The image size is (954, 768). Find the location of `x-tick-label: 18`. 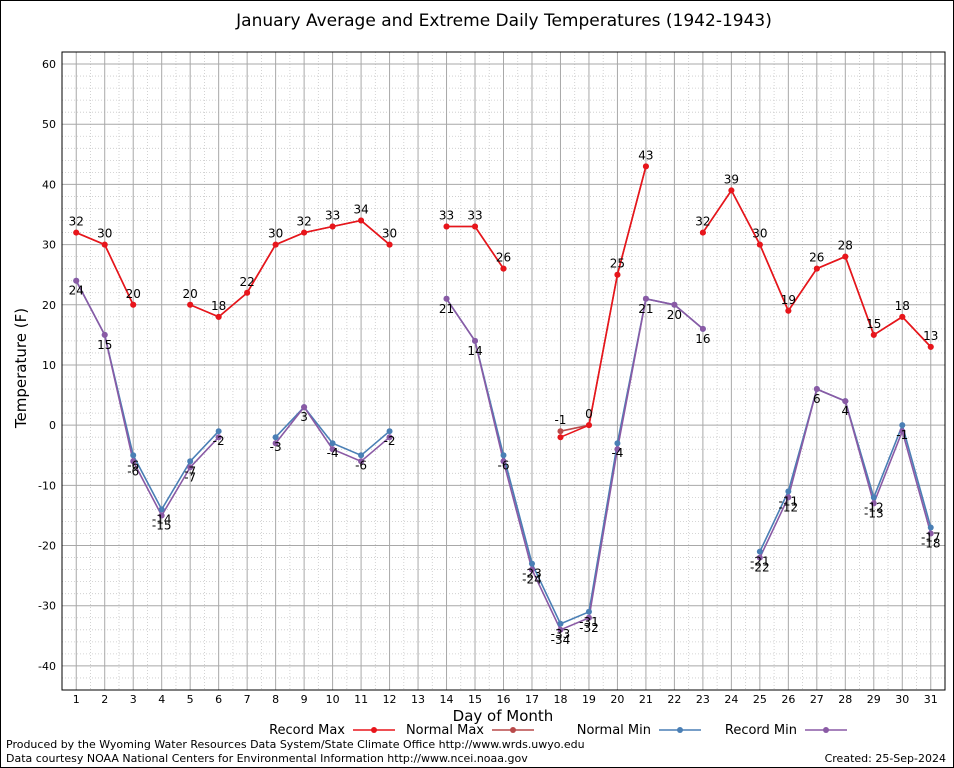

x-tick-label: 18 is located at coordinates (560, 699).